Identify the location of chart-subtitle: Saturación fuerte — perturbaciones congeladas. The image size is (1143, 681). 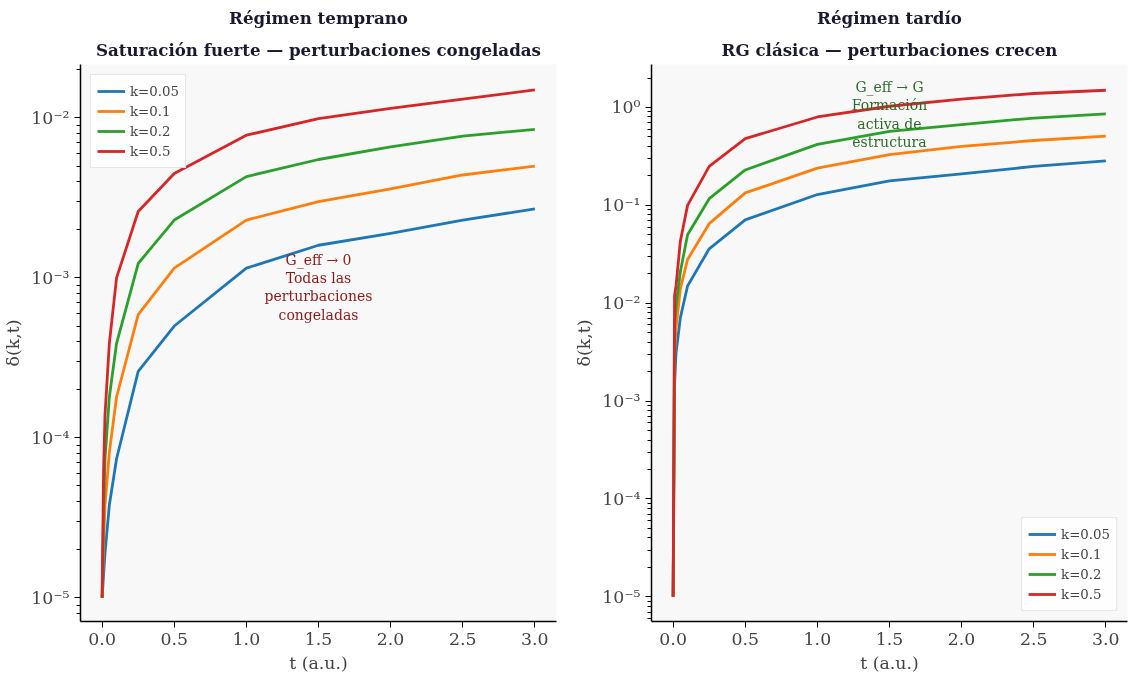
(318, 49).